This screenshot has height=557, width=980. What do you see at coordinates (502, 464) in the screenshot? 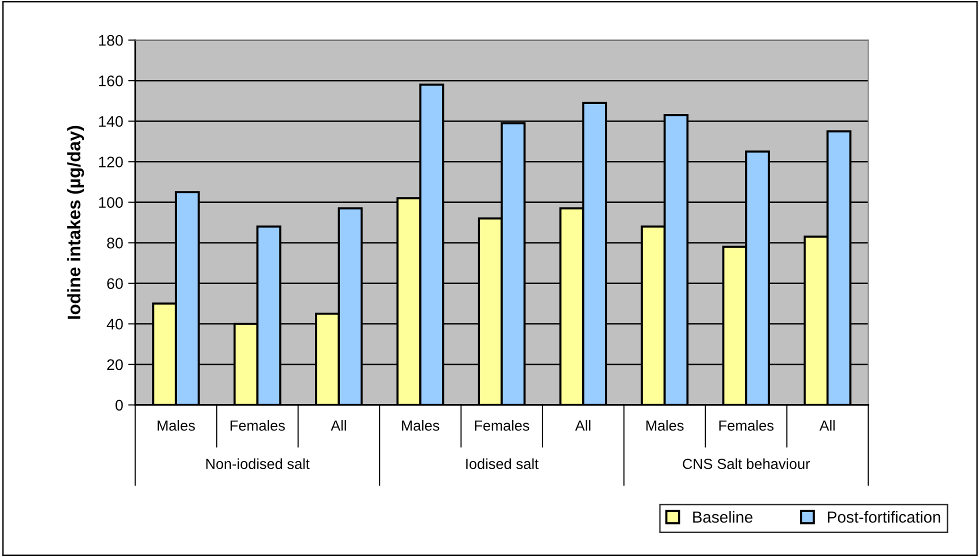
I see `text: Iodised salt` at bounding box center [502, 464].